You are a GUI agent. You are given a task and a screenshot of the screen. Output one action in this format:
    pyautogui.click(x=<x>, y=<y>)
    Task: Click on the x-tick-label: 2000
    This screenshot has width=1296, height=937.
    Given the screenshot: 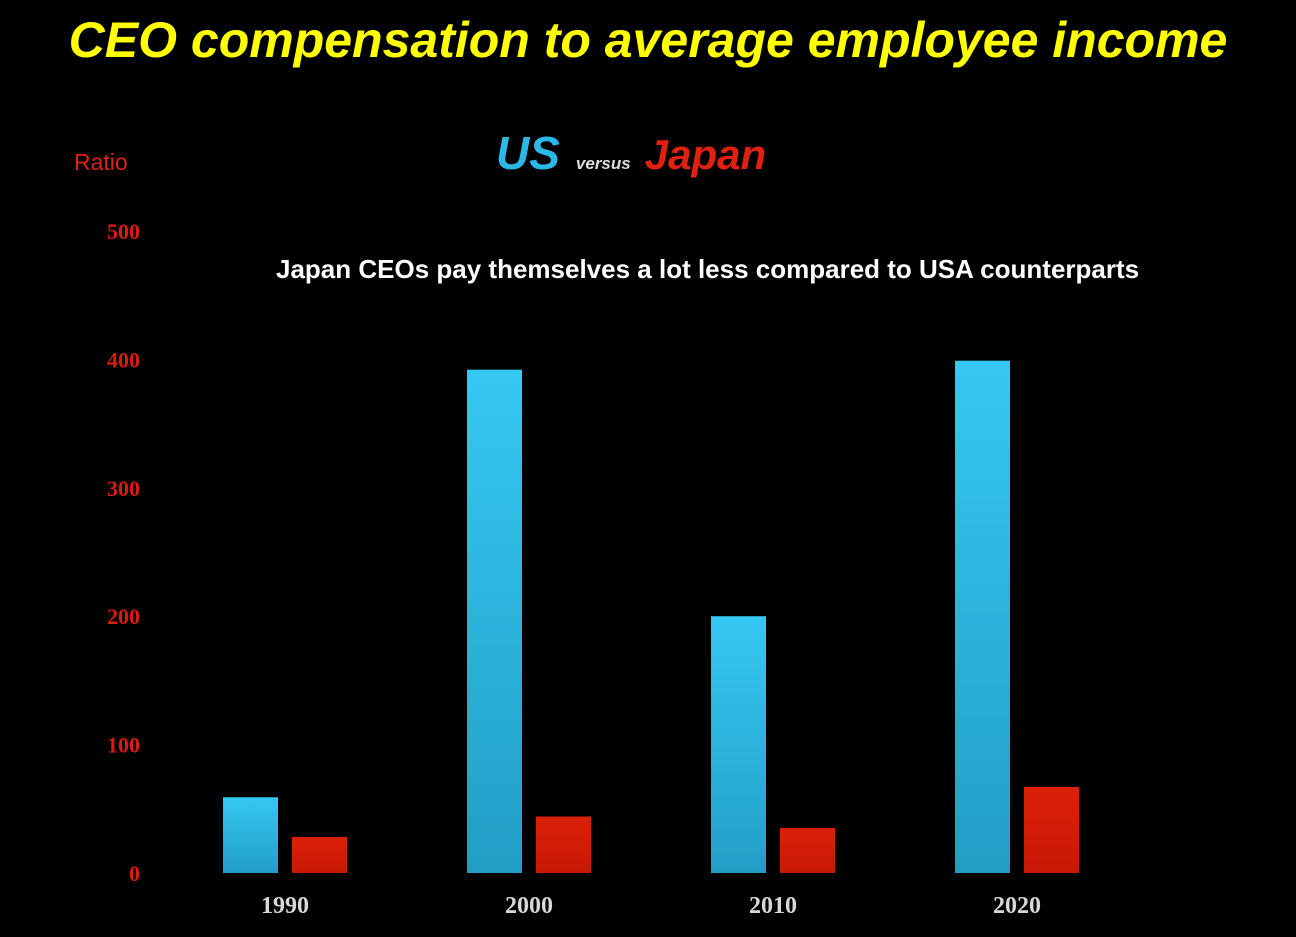 What is the action you would take?
    pyautogui.click(x=529, y=906)
    